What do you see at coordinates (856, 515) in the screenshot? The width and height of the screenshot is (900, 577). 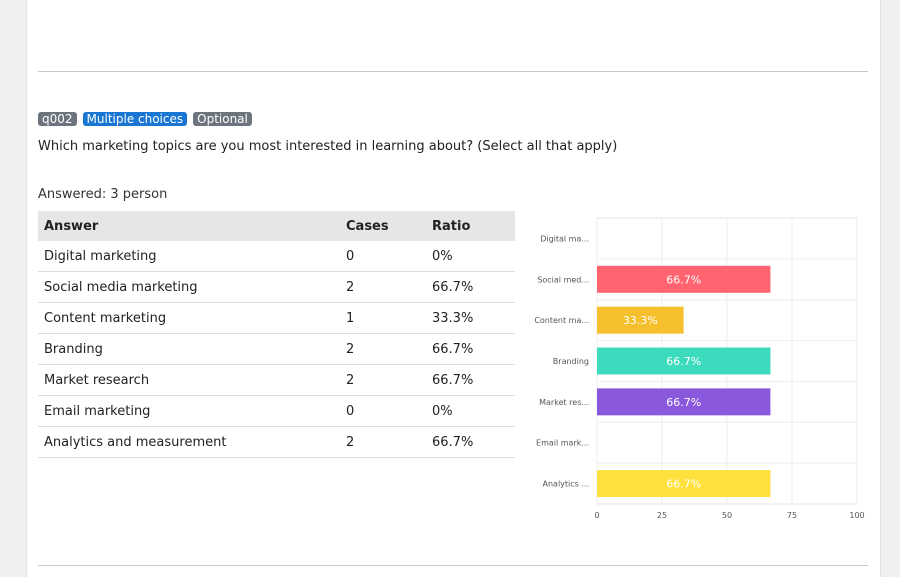 I see `x-tick-label: 100` at bounding box center [856, 515].